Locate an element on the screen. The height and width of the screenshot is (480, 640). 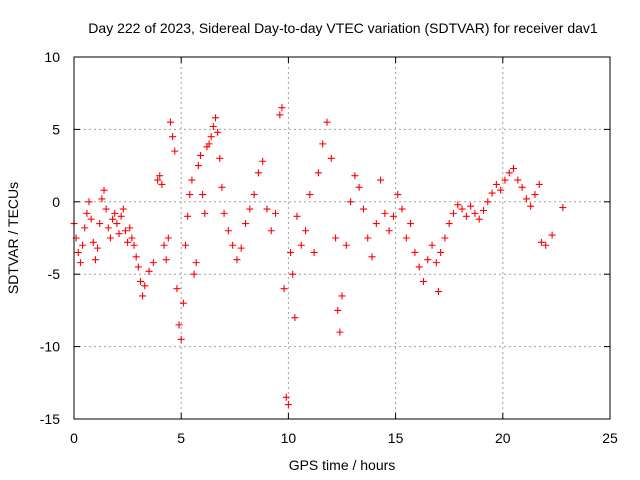
x-tick-label: 10 is located at coordinates (289, 438).